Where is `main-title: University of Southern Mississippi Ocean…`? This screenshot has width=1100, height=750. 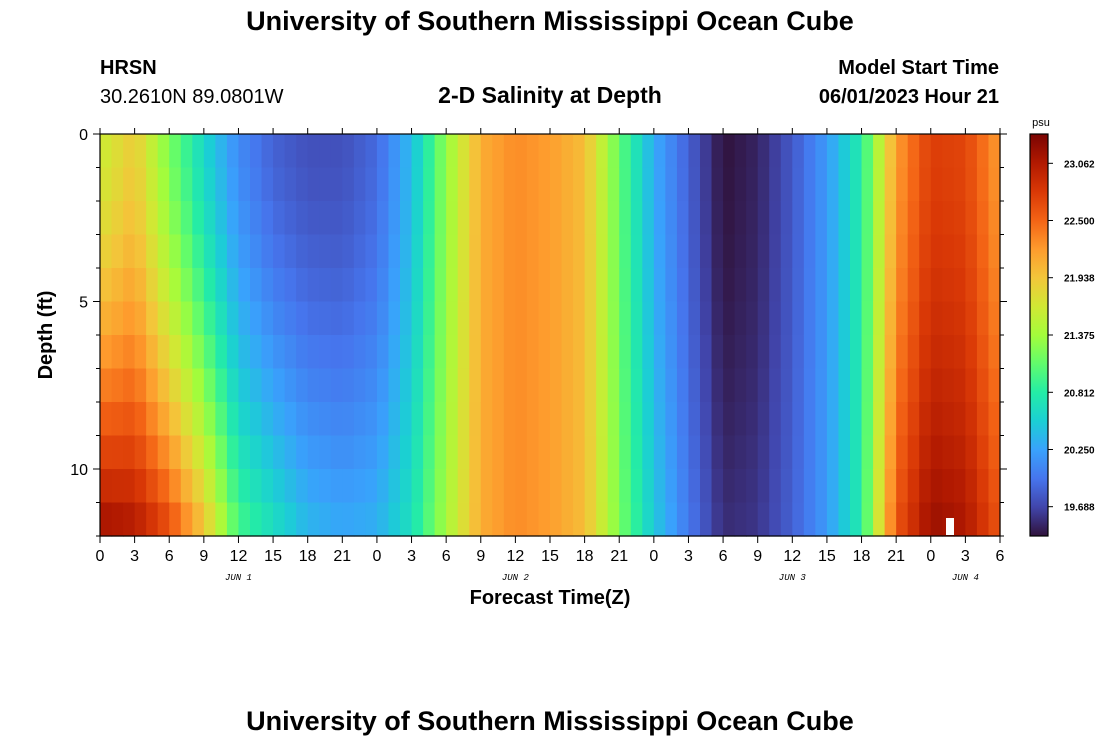 main-title: University of Southern Mississippi Ocean… is located at coordinates (550, 21).